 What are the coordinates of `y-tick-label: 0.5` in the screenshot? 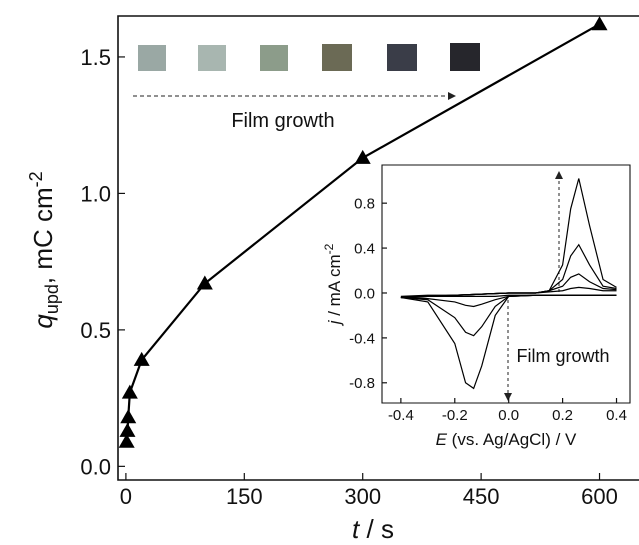 It's located at (95, 330).